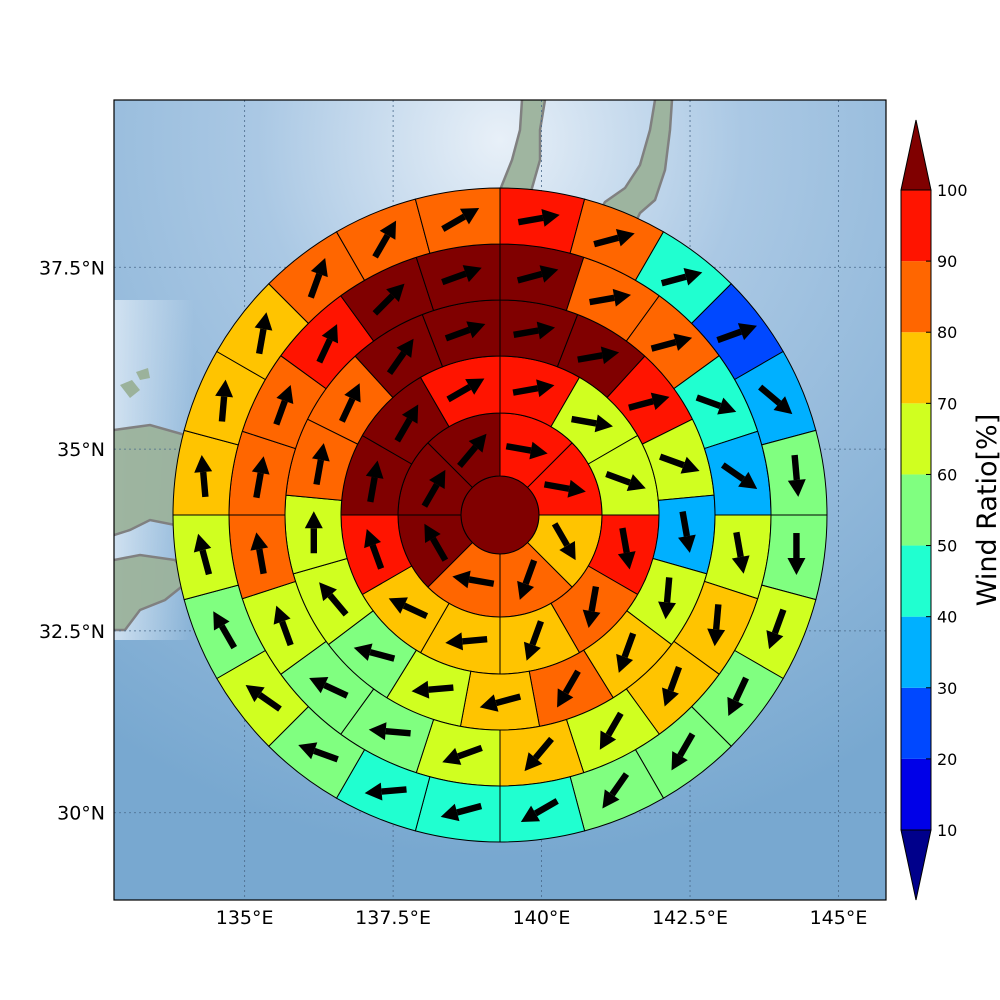  Describe the element at coordinates (81, 450) in the screenshot. I see `y-tick-label: 35°N` at that location.